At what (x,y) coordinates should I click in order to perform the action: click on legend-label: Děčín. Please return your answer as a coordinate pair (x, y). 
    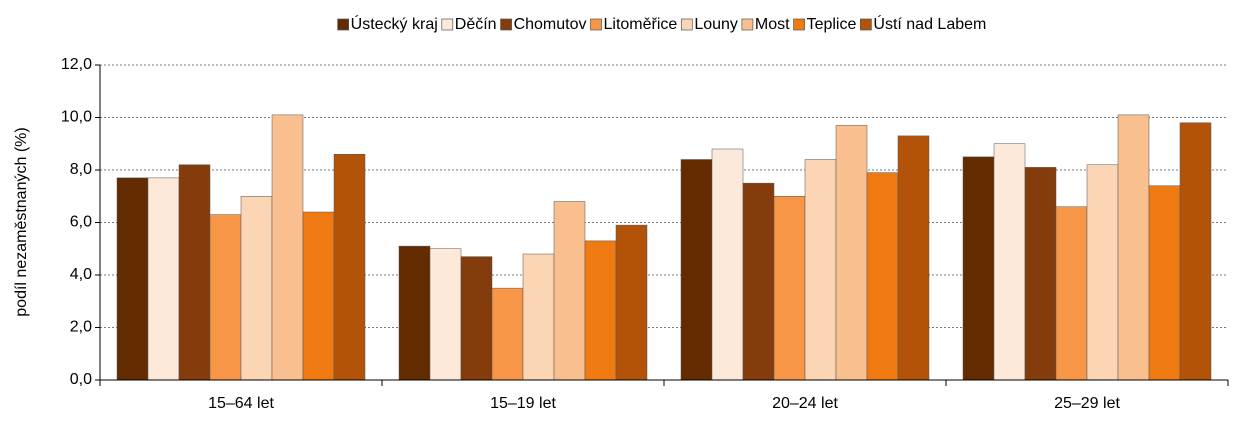
    Looking at the image, I should click on (476, 24).